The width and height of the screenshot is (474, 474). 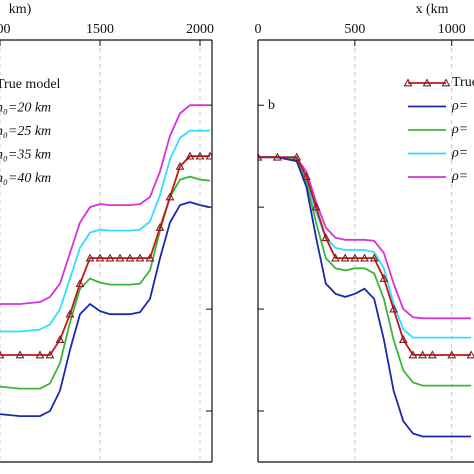 What do you see at coordinates (25, 108) in the screenshot?
I see `legend-label: h₀=20 km` at bounding box center [25, 108].